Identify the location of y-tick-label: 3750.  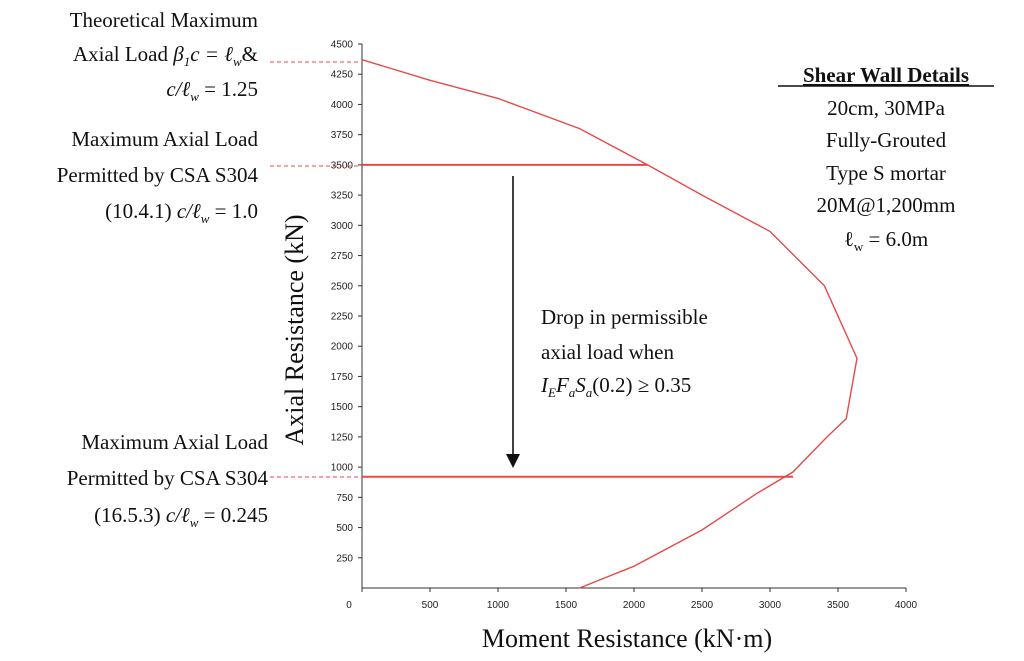
(342, 135).